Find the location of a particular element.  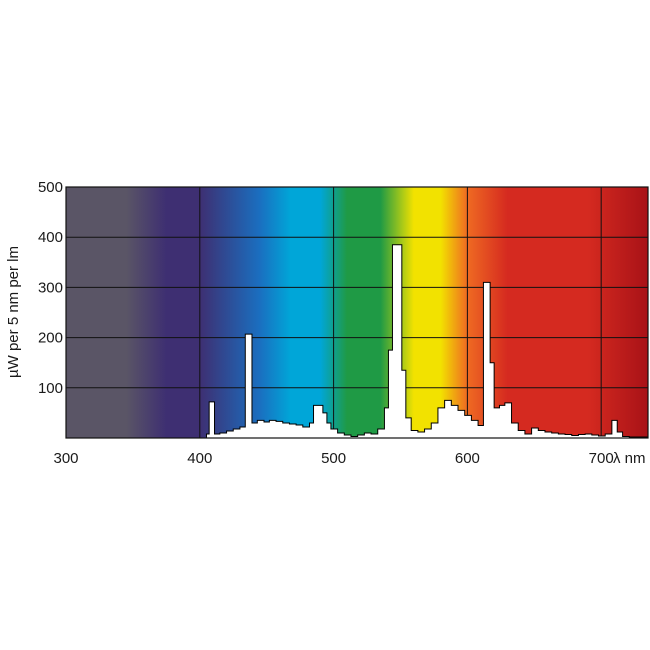

y-tick-label: 300 is located at coordinates (50, 287).